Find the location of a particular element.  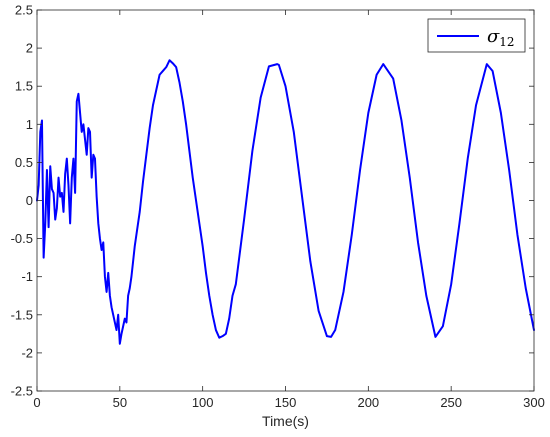

legend-label-base: σ is located at coordinates (493, 36).